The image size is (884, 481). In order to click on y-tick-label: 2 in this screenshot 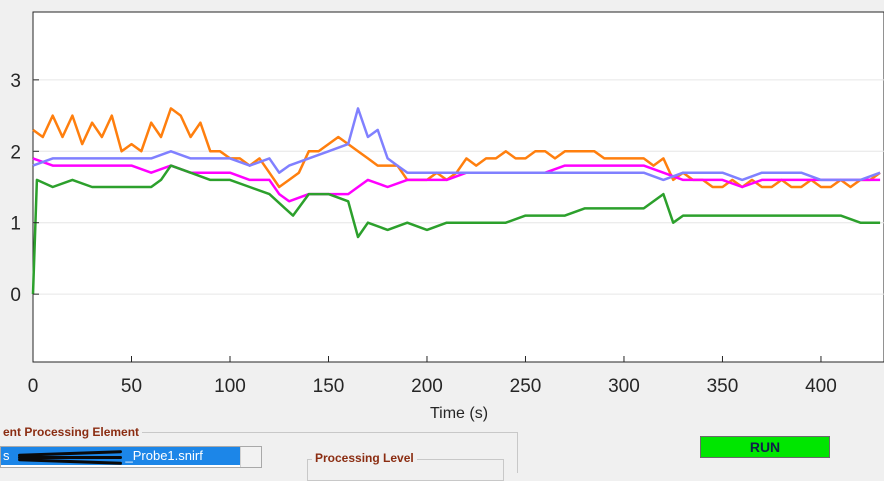, I will do `click(15, 152)`.